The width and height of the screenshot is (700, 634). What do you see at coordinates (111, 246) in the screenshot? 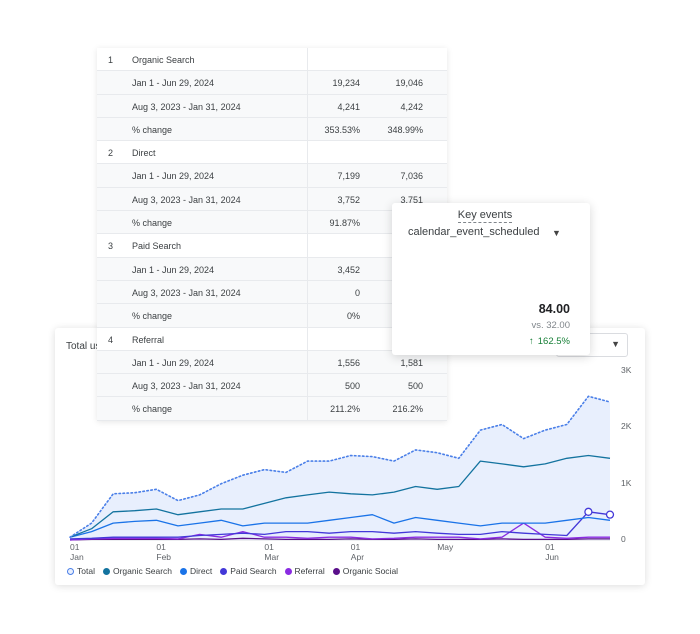
I see `row-index: 3` at bounding box center [111, 246].